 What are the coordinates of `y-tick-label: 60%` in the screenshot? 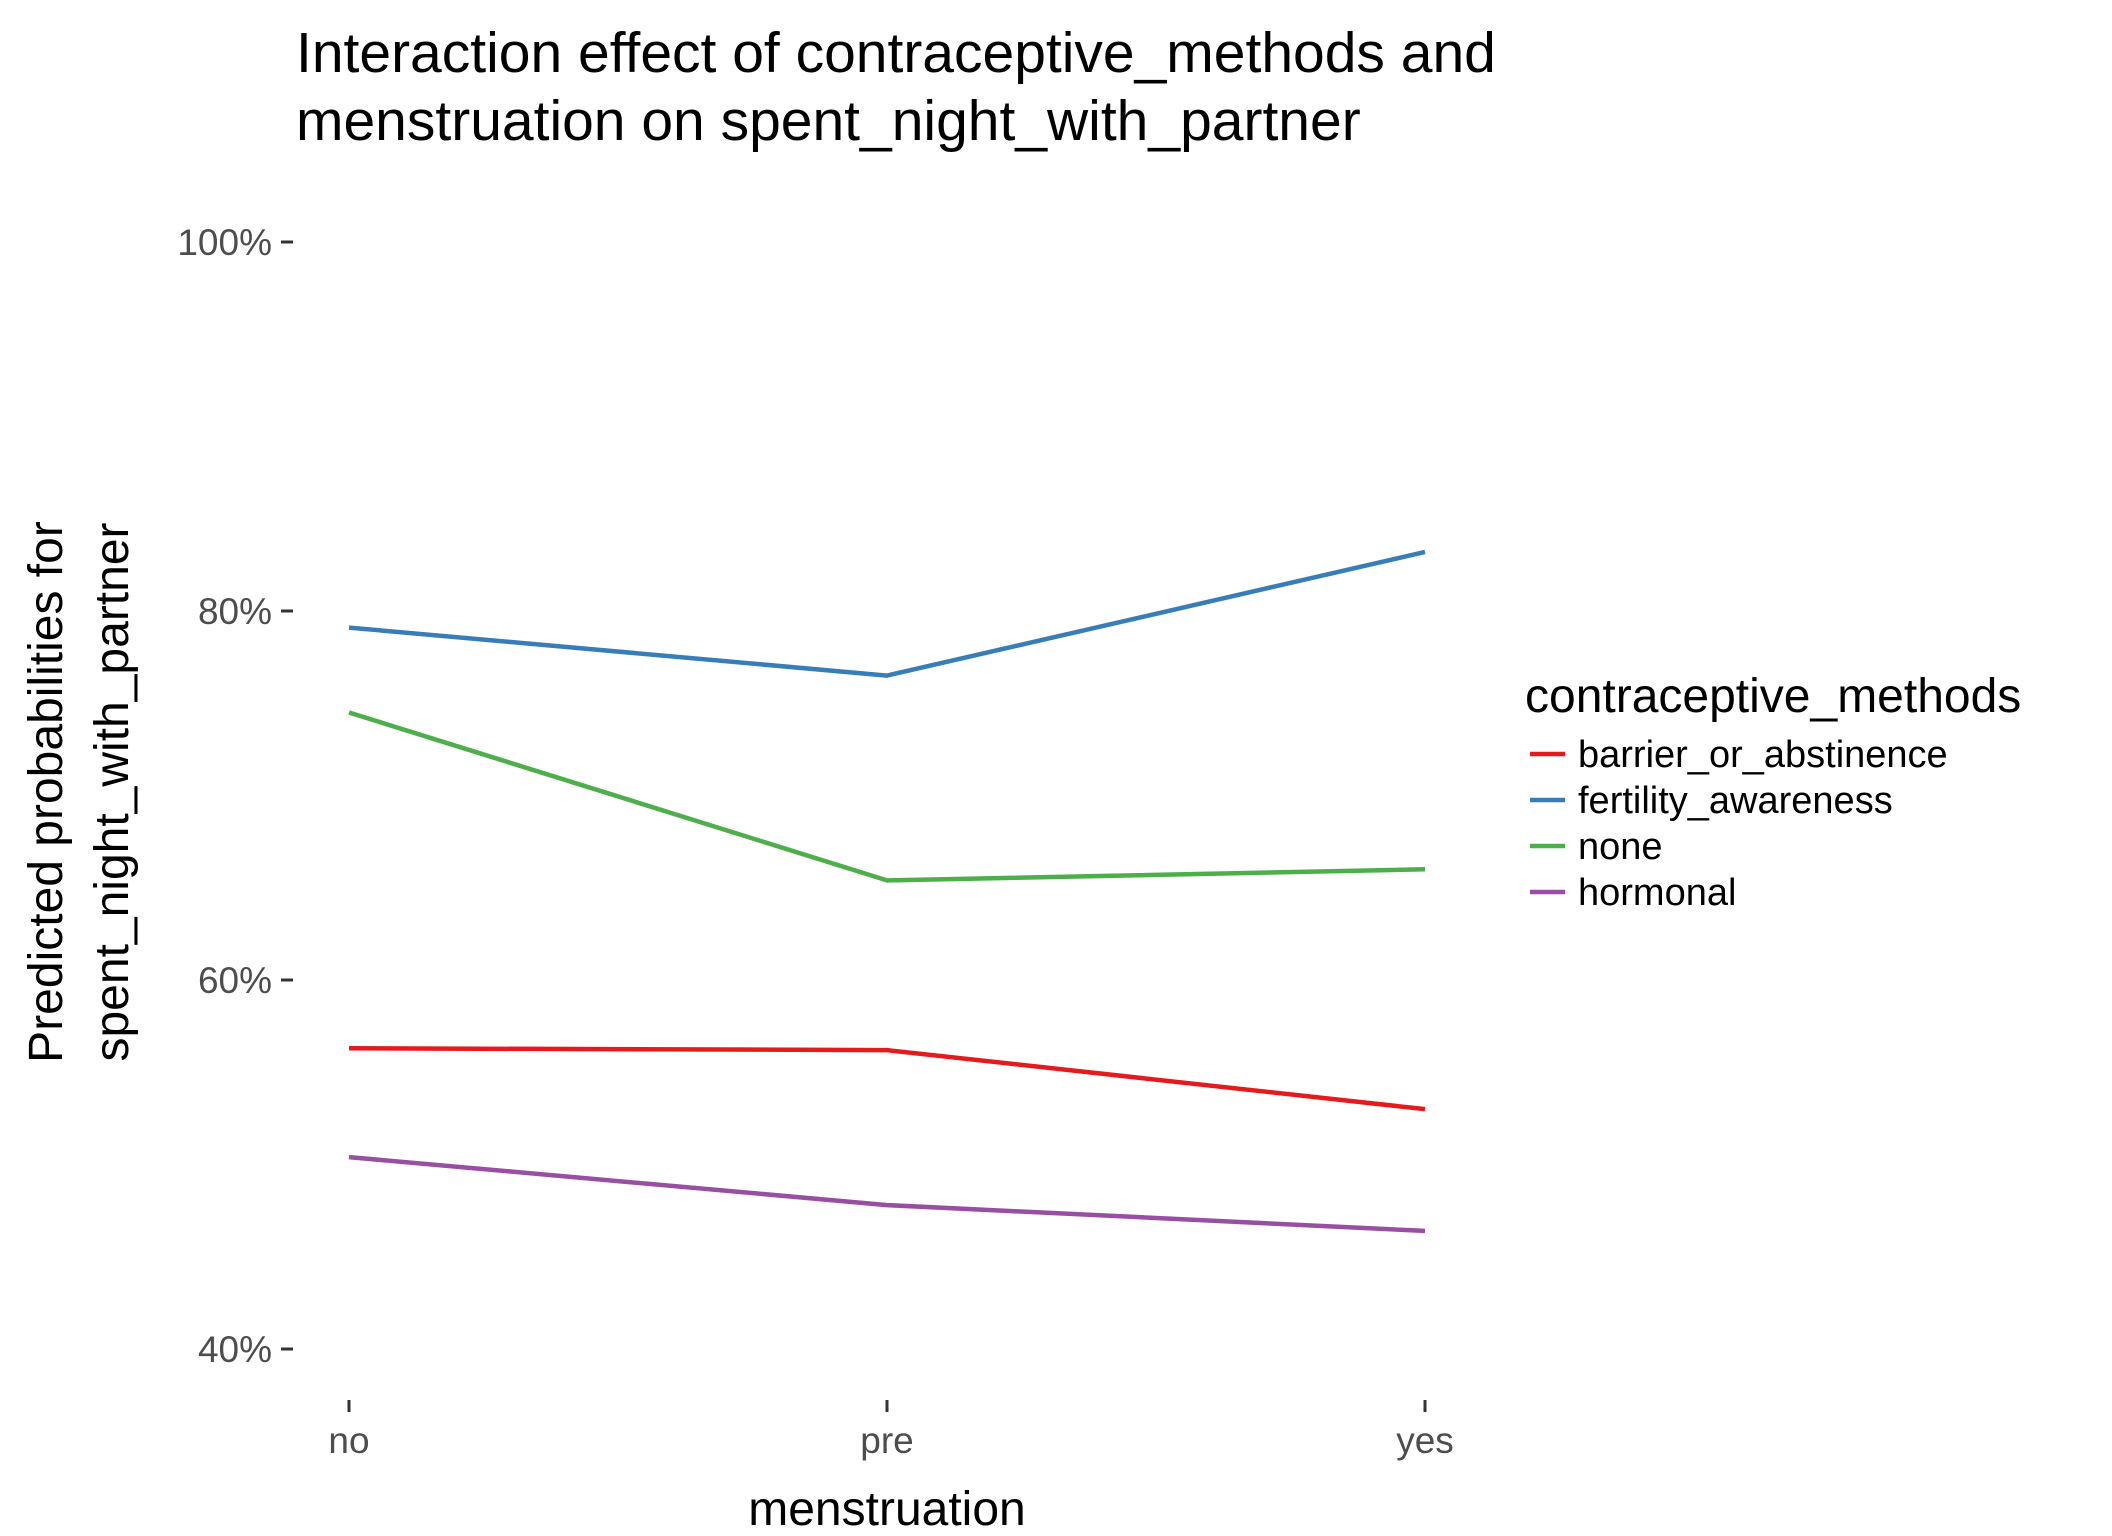 It's located at (235, 980).